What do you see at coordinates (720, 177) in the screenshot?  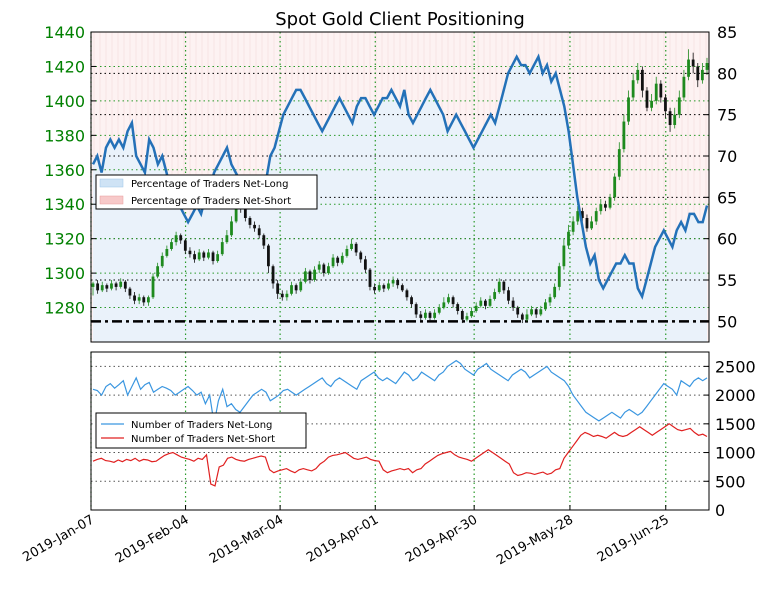 I see `right-axis-top: 50 55 60 65 70 75 80 85` at bounding box center [720, 177].